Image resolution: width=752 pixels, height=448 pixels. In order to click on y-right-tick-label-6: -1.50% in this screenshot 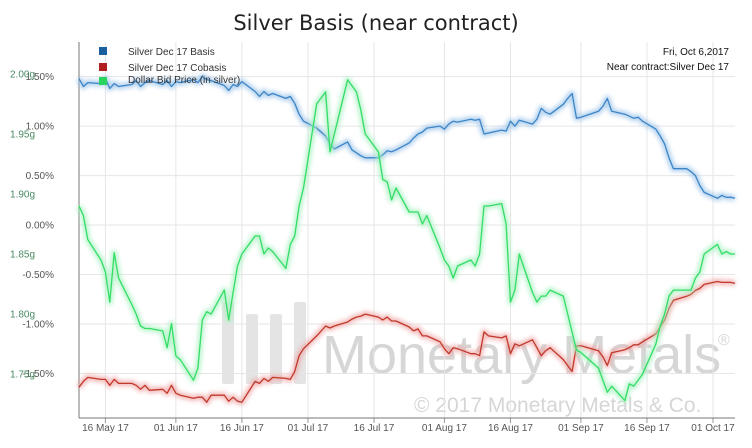, I will do `click(38, 374)`.